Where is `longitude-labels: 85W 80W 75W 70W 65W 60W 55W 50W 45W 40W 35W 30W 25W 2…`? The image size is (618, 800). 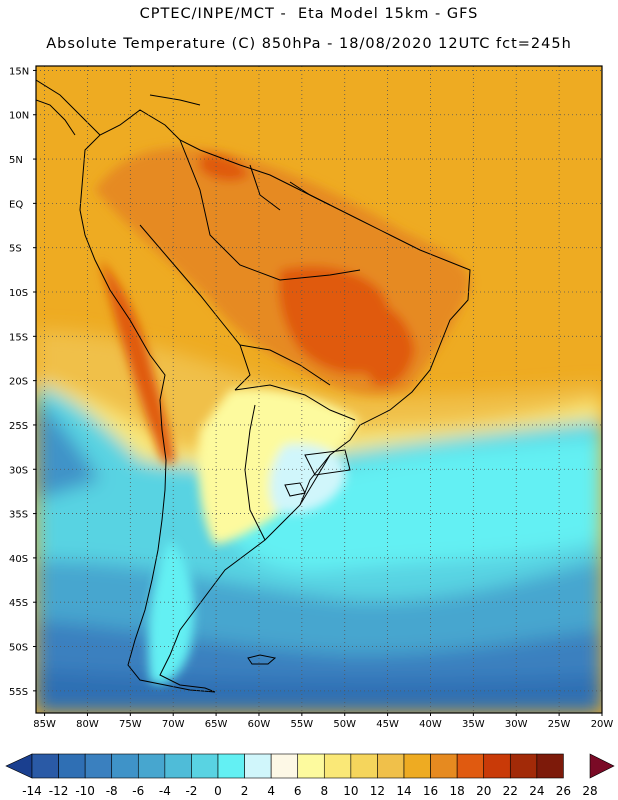 longitude-labels: 85W 80W 75W 70W 65W 60W 55W 50W 45W 40W 35W 30W 25W 2… is located at coordinates (323, 724).